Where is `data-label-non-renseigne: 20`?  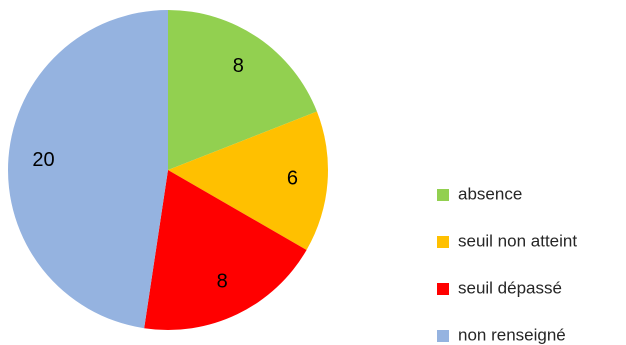 data-label-non-renseigne: 20 is located at coordinates (43, 160).